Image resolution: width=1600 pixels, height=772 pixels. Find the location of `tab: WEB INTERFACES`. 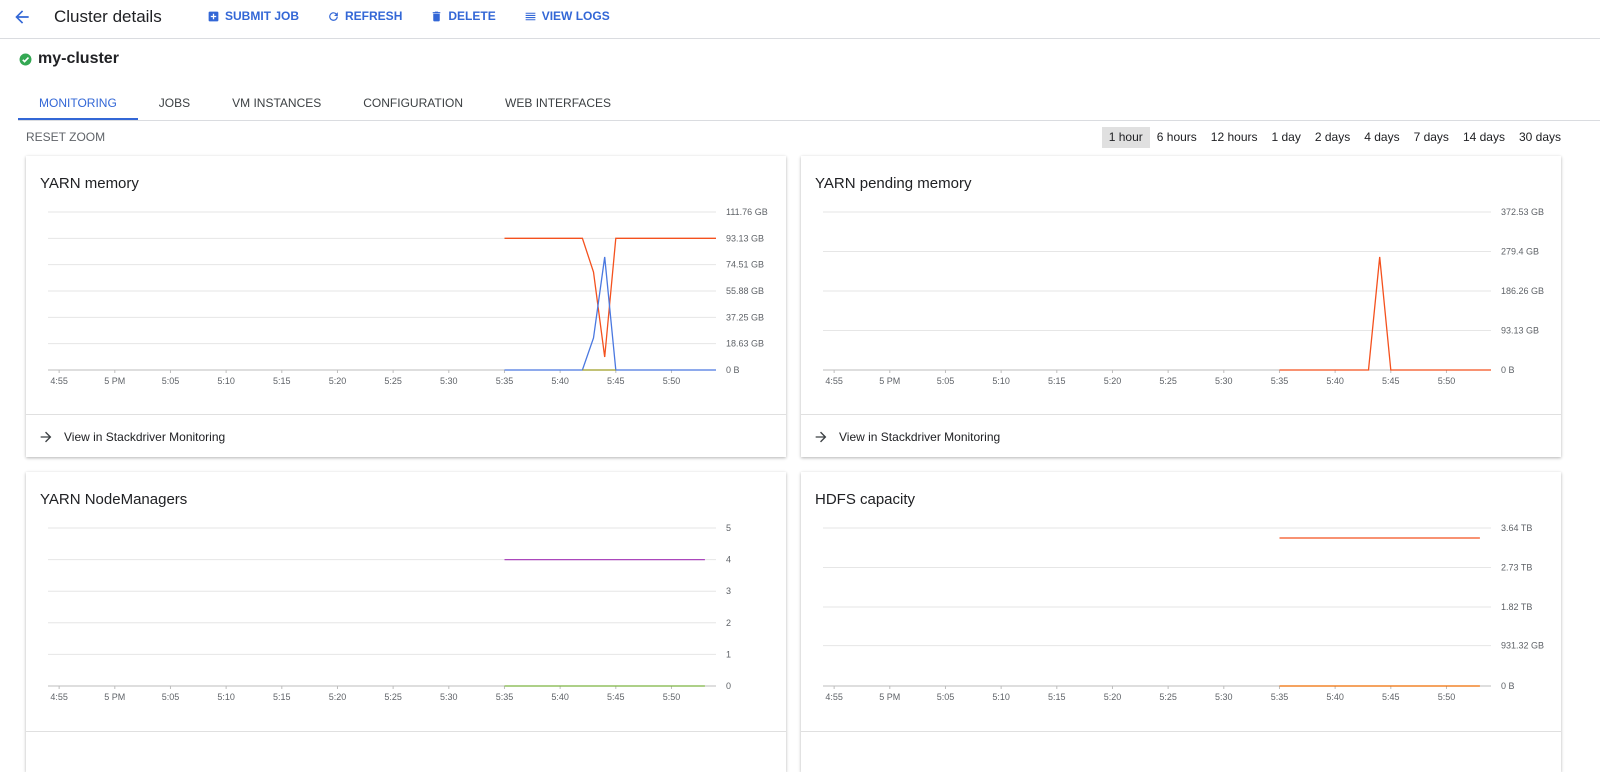

tab: WEB INTERFACES is located at coordinates (558, 105).